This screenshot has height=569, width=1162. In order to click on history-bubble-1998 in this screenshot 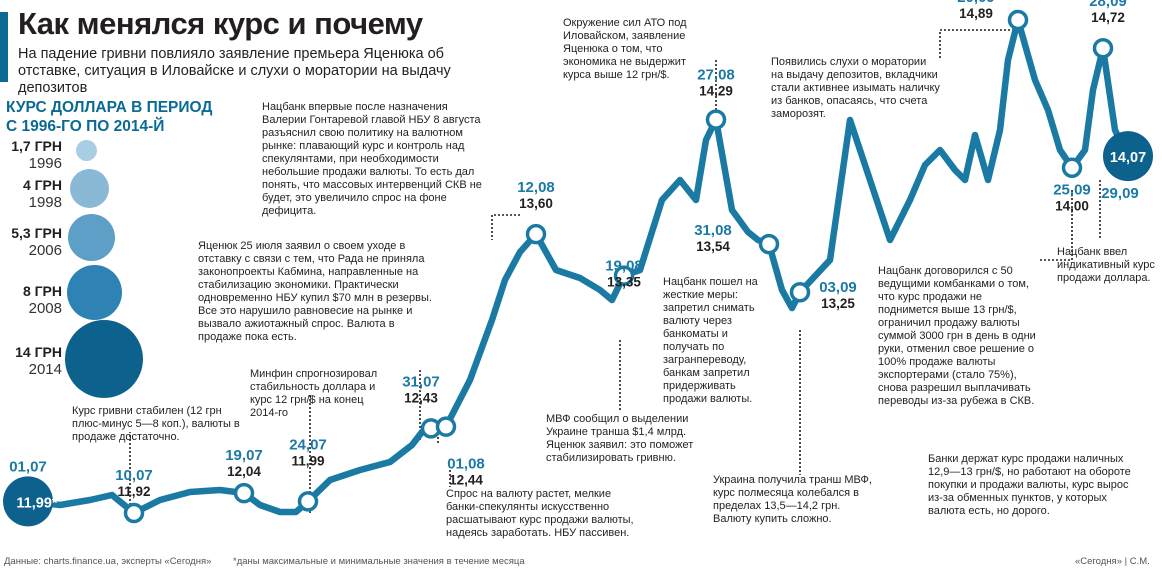, I will do `click(89, 188)`.